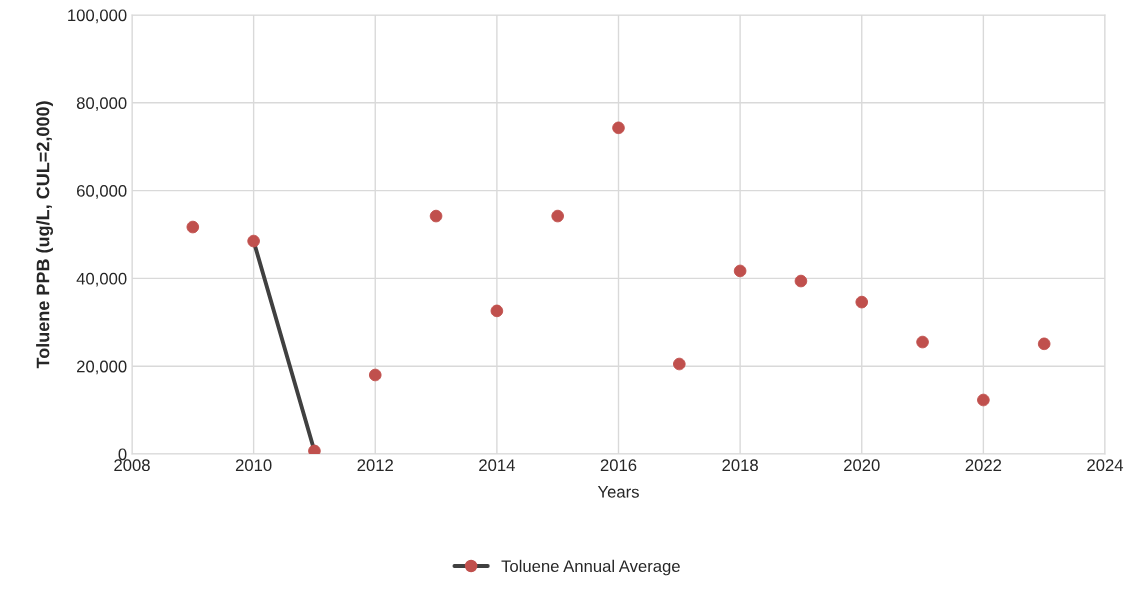  Describe the element at coordinates (45, 235) in the screenshot. I see `y-axis-title: Toluene PPB (ug/L, CUL=2,000)` at that location.